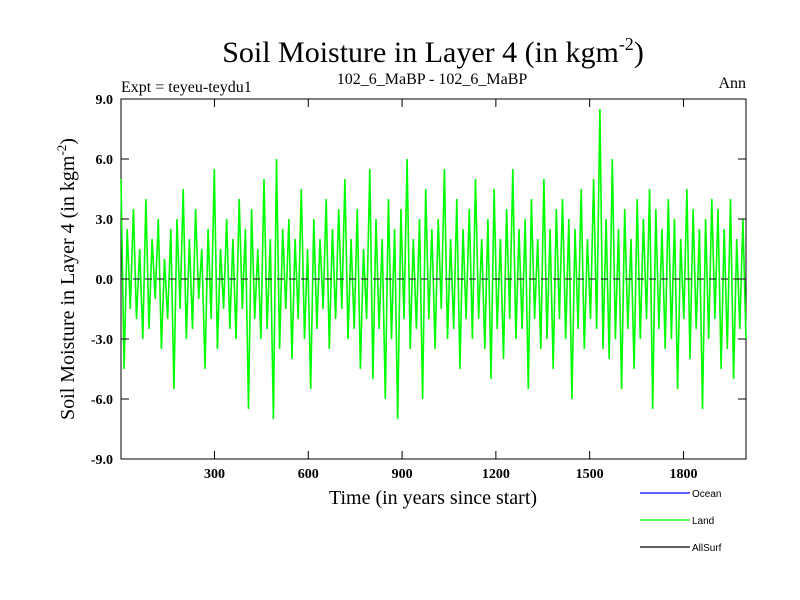 The height and width of the screenshot is (600, 800). I want to click on legend-ocean-label: Ocean, so click(706, 494).